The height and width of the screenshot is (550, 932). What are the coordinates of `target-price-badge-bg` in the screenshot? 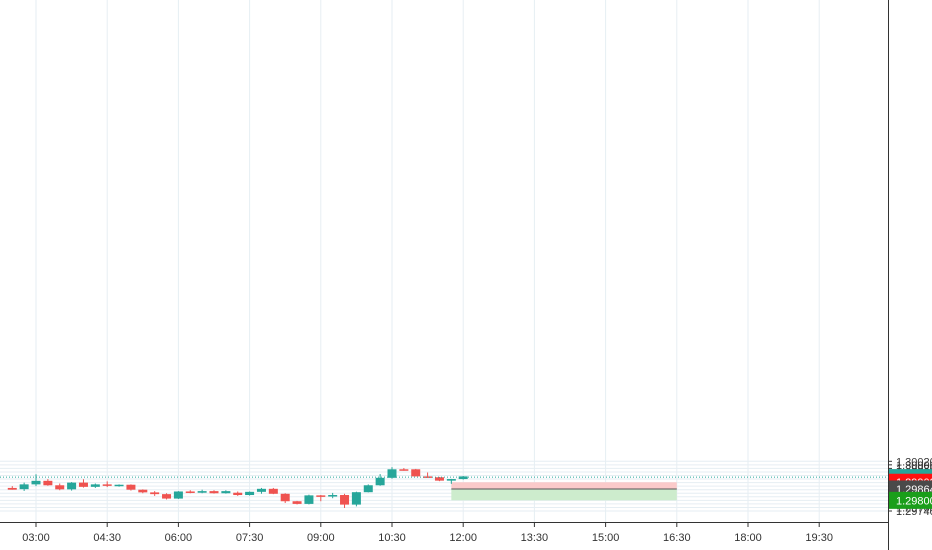 It's located at (910, 500).